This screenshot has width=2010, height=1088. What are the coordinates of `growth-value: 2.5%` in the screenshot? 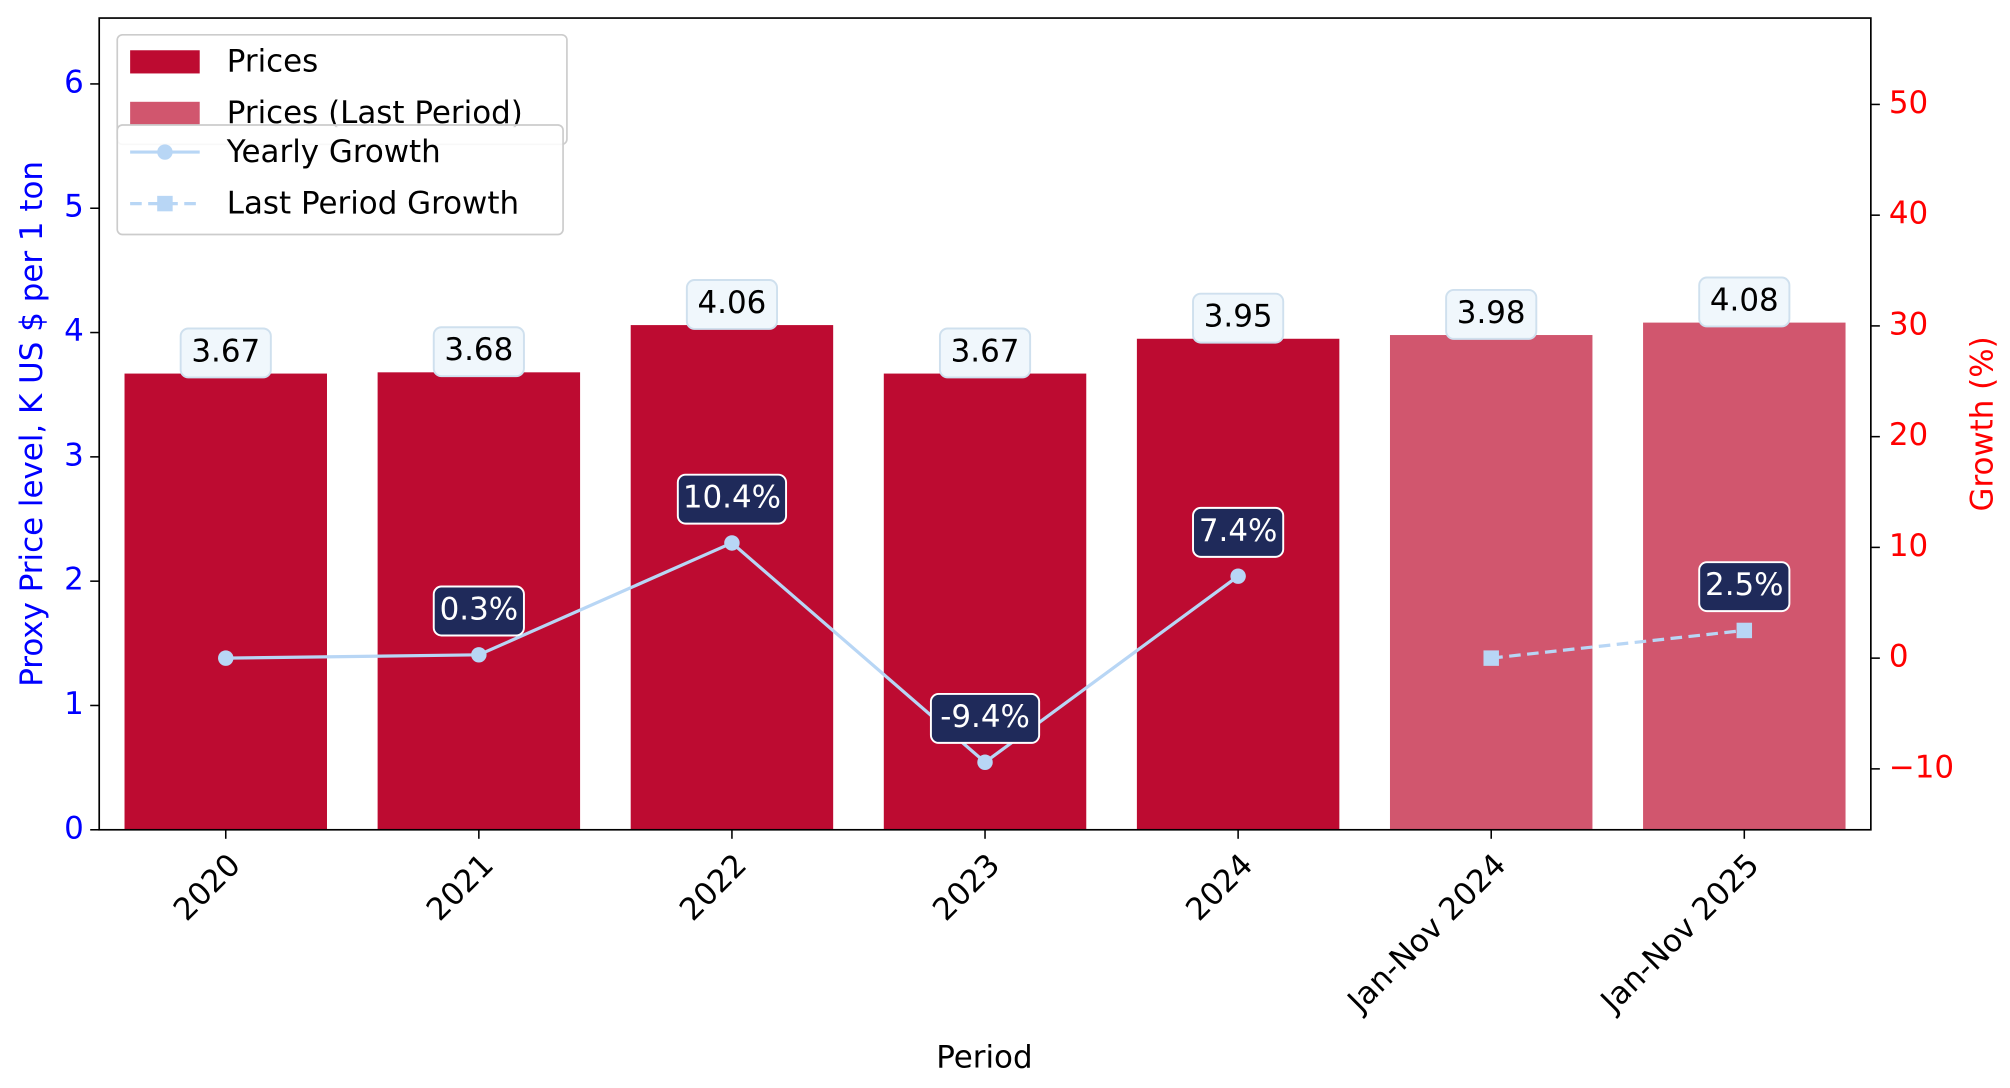 It's located at (1744, 585).